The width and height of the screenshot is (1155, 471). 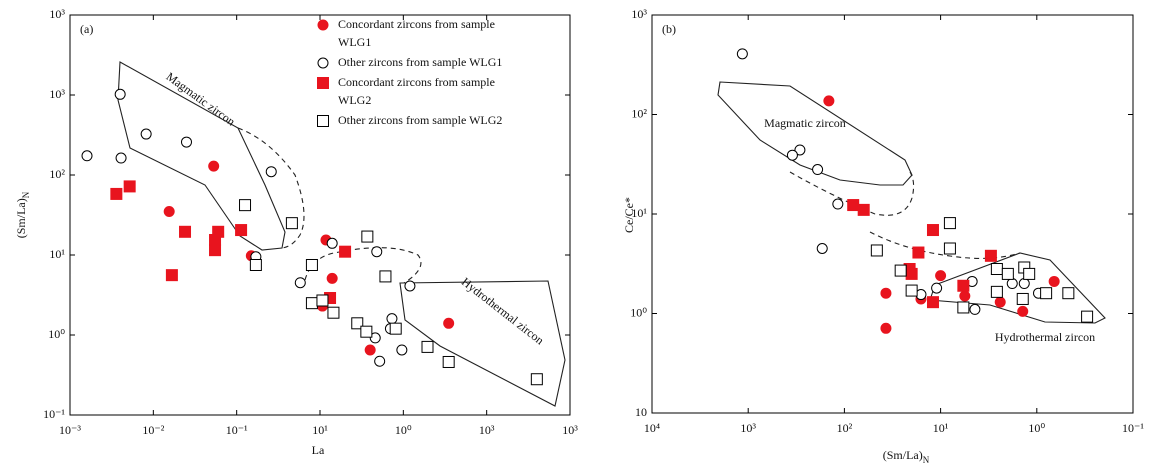 What do you see at coordinates (416, 91) in the screenshot?
I see `legend-label: Concordant zircons from sample WLG2` at bounding box center [416, 91].